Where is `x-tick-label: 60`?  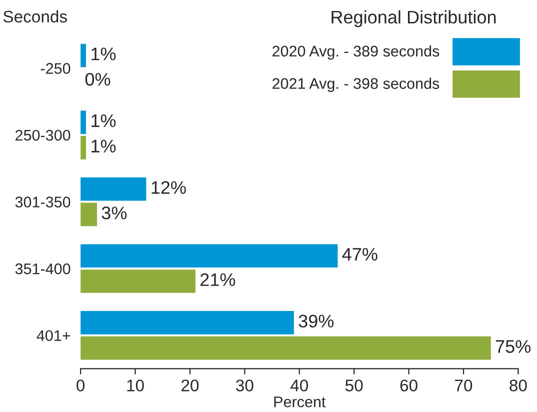 x-tick-label: 60 is located at coordinates (409, 386).